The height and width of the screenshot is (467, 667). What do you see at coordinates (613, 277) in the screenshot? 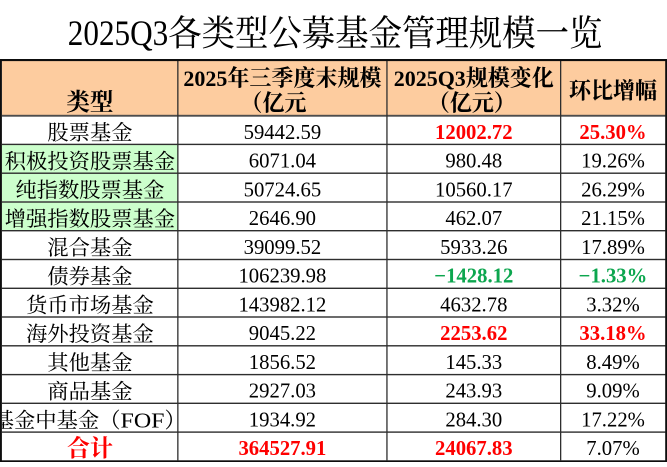
I see `svg-text: −1.33%` at bounding box center [613, 277].